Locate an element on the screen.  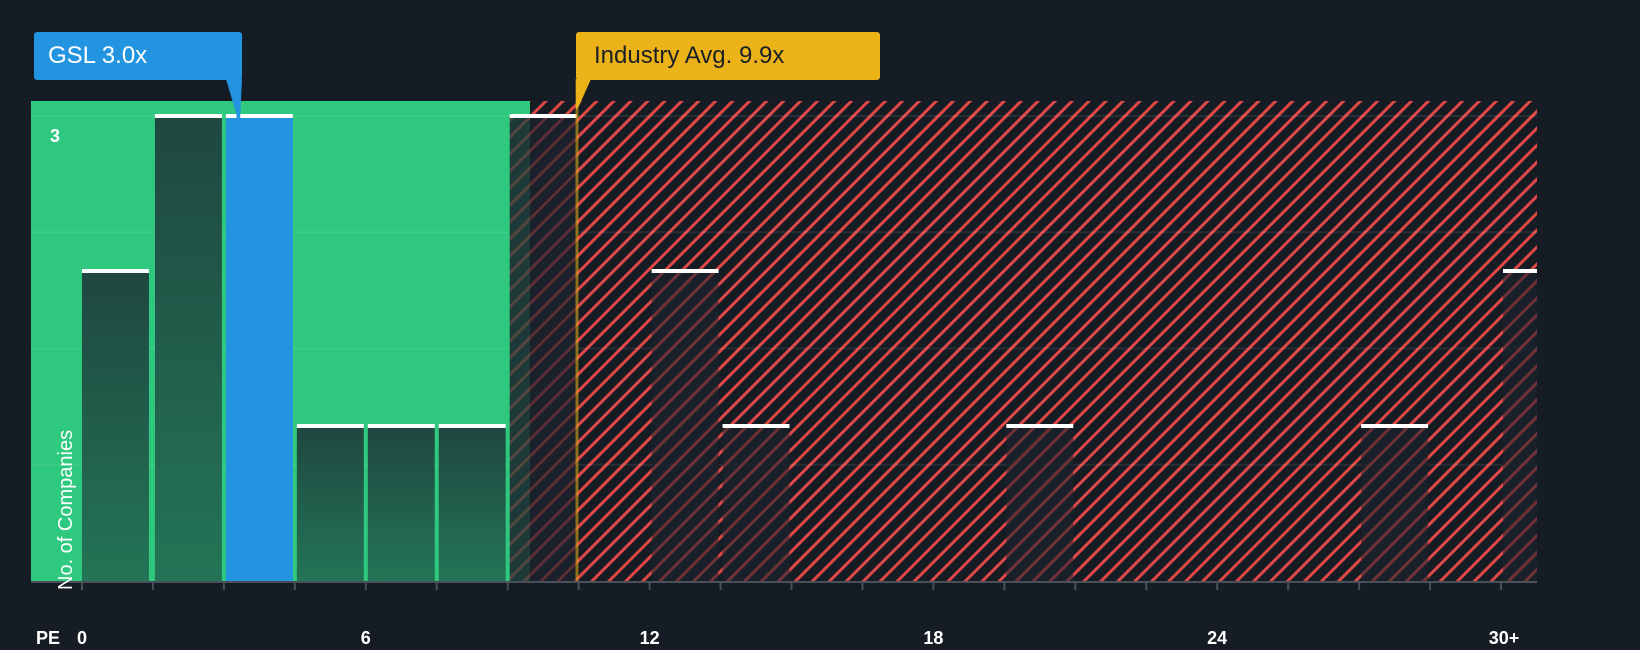
histogram-bar-overlap is located at coordinates (553, 348).